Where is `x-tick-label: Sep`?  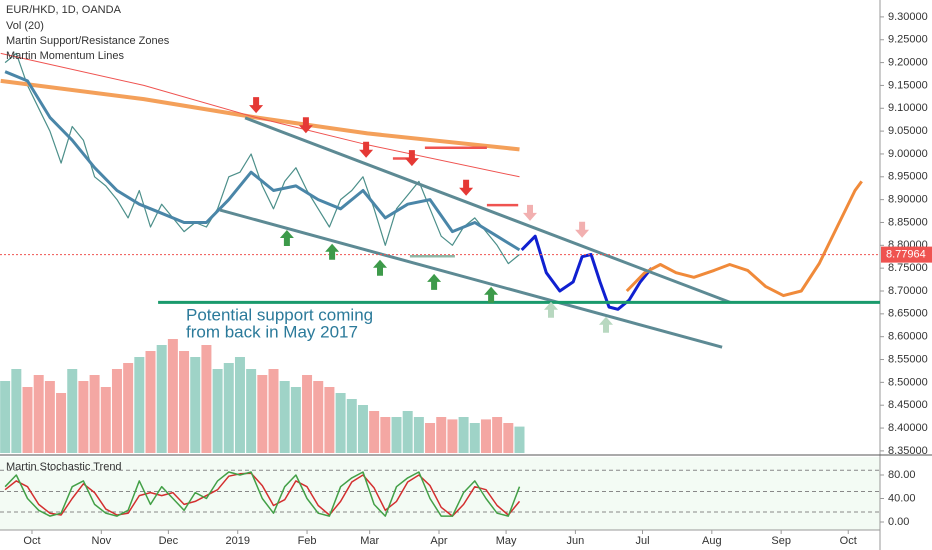 x-tick-label: Sep is located at coordinates (781, 541).